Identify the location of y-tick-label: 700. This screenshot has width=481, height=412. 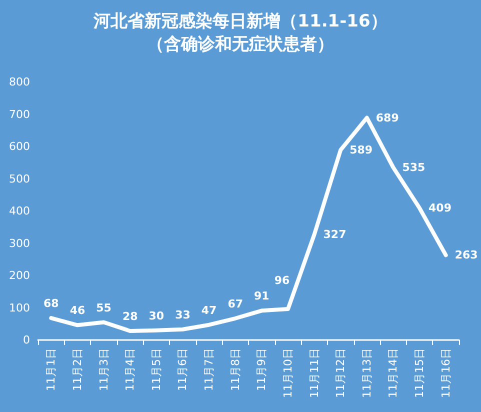
(19, 114).